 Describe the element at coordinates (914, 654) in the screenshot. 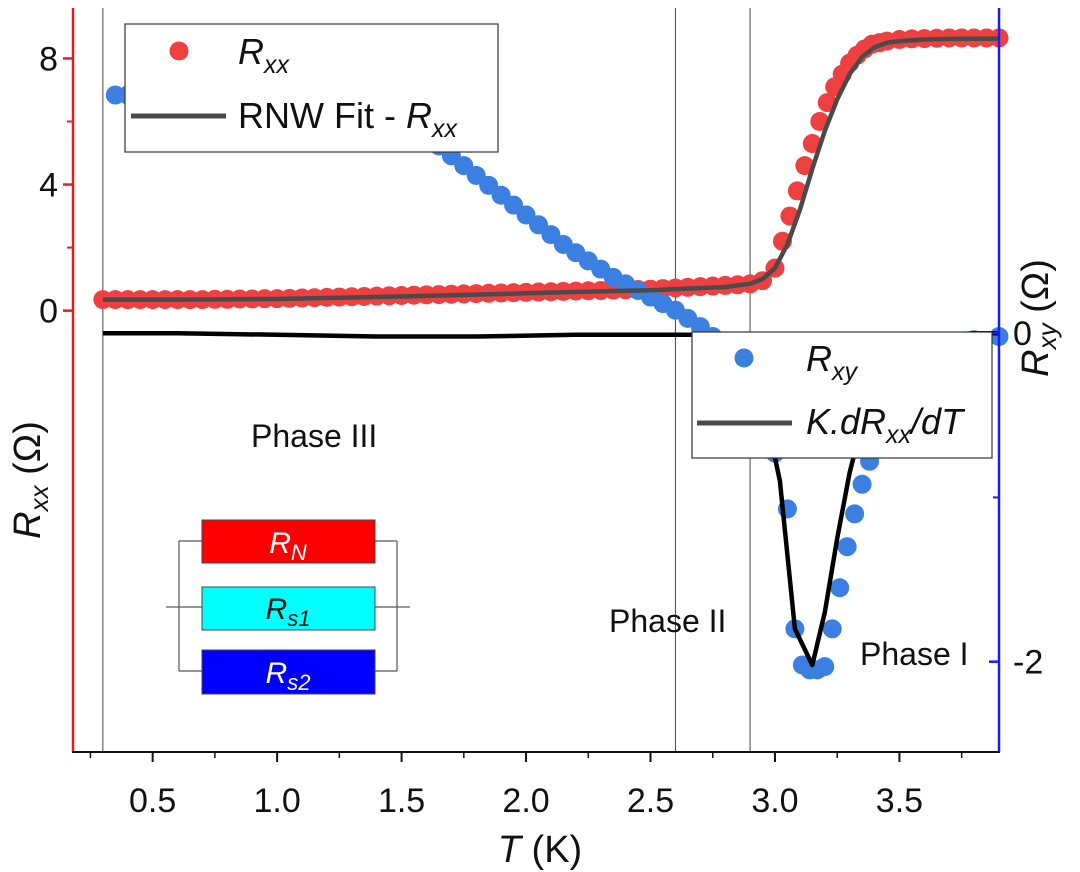

I see `annotation-phase-1: Phase I` at that location.